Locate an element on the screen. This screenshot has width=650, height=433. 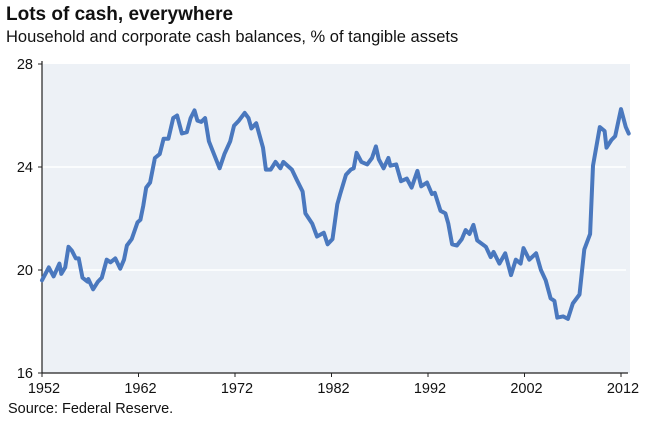
y-tick-label: 16 is located at coordinates (25, 374).